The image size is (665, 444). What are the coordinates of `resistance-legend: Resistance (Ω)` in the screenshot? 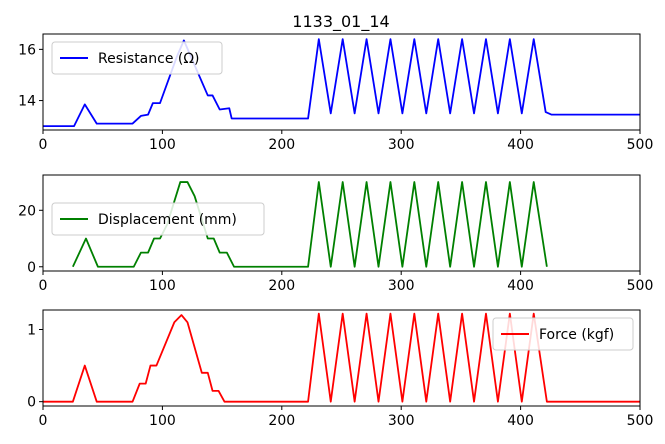 It's located at (137, 58).